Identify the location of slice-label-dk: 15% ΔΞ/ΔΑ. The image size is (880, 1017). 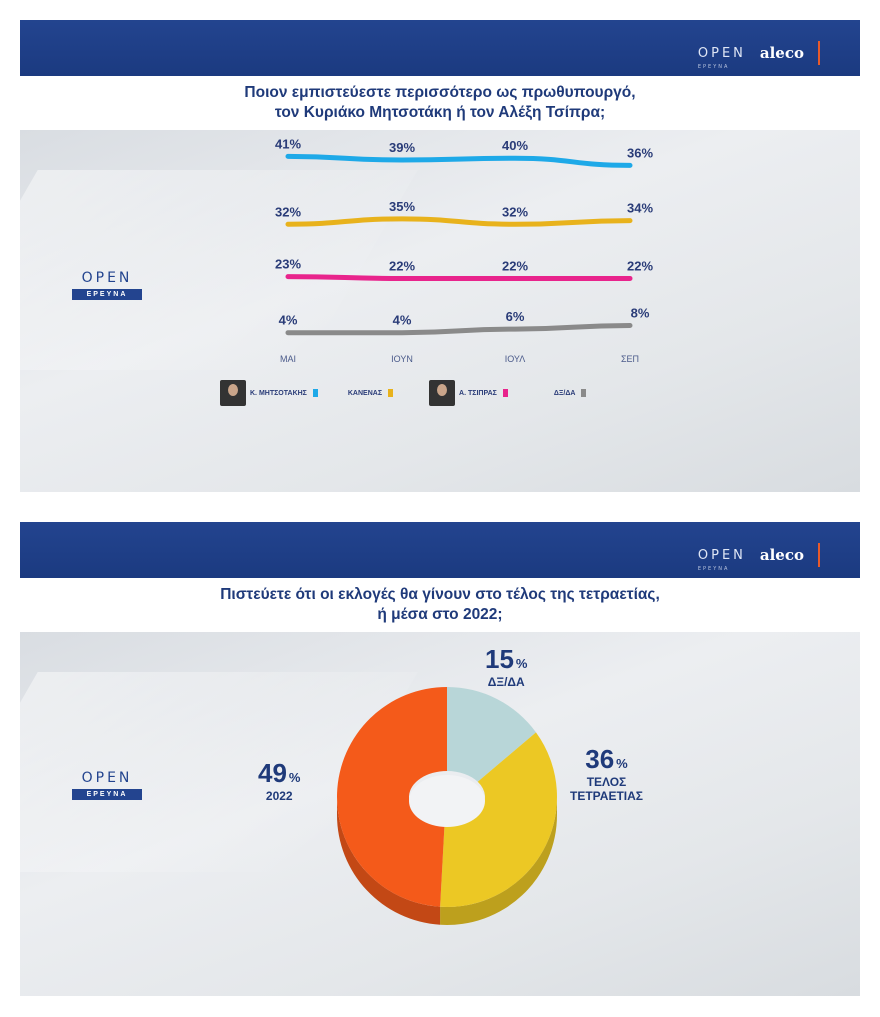
(506, 666).